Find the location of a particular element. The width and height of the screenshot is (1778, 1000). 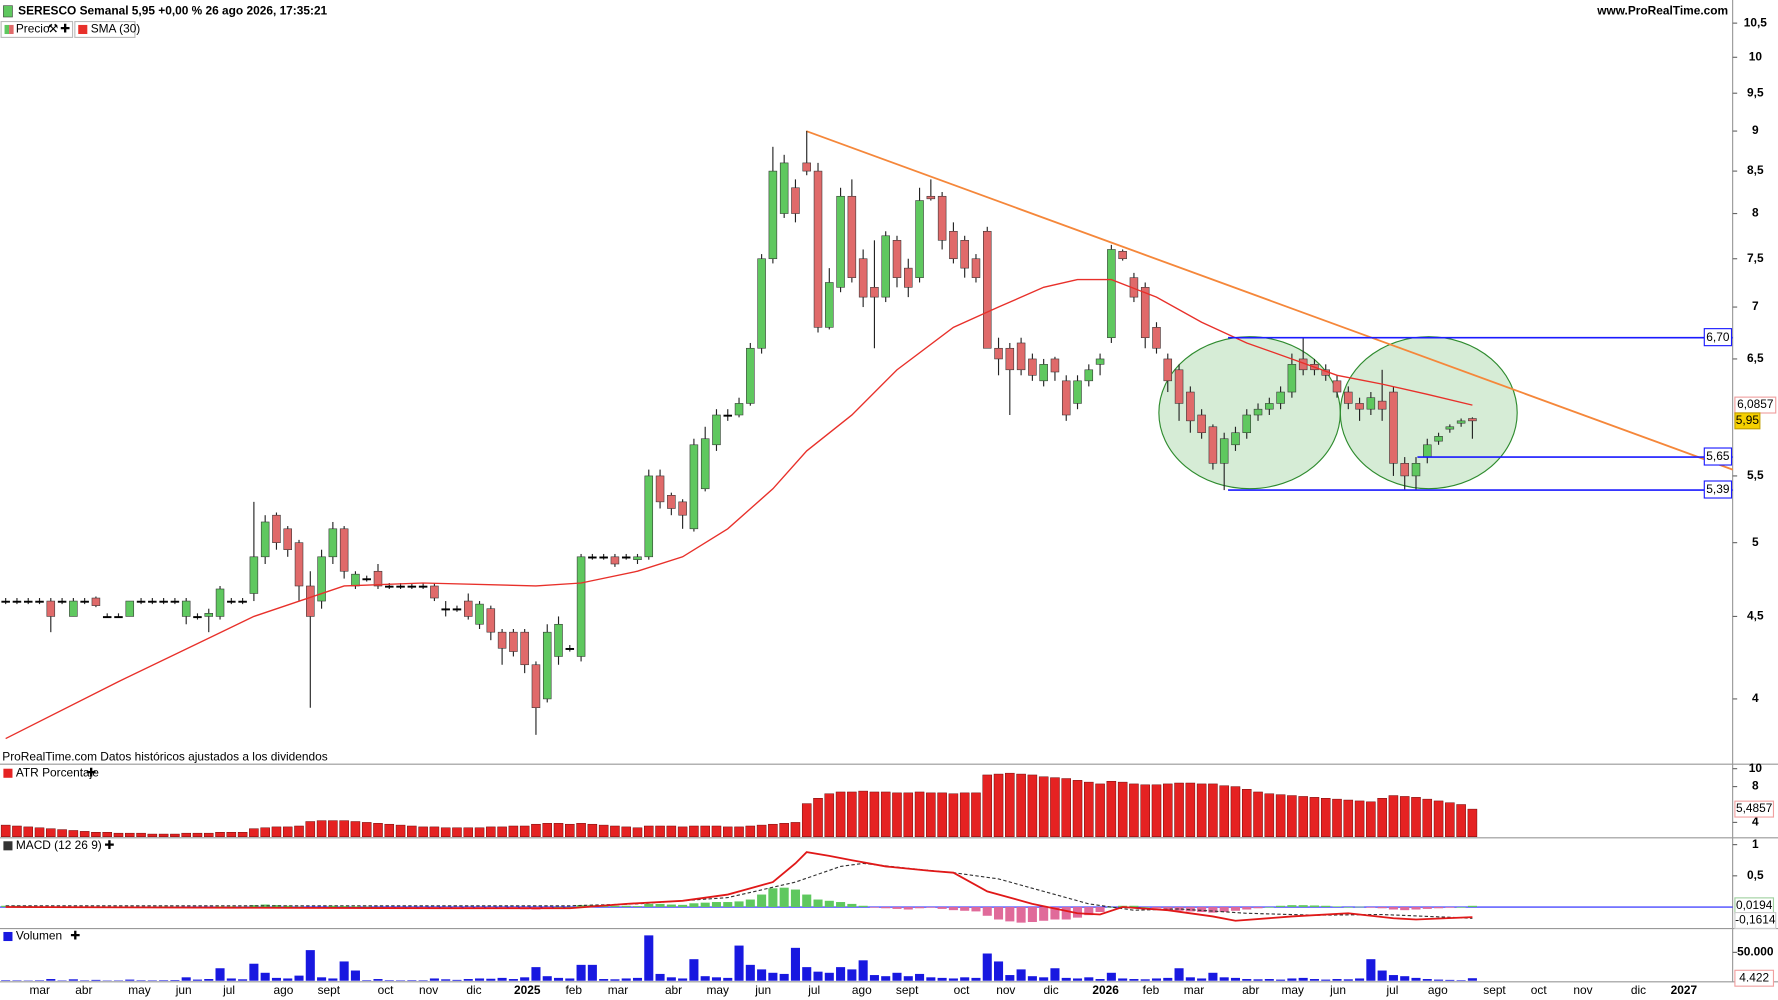

y-tick-label: 7 is located at coordinates (1755, 306).